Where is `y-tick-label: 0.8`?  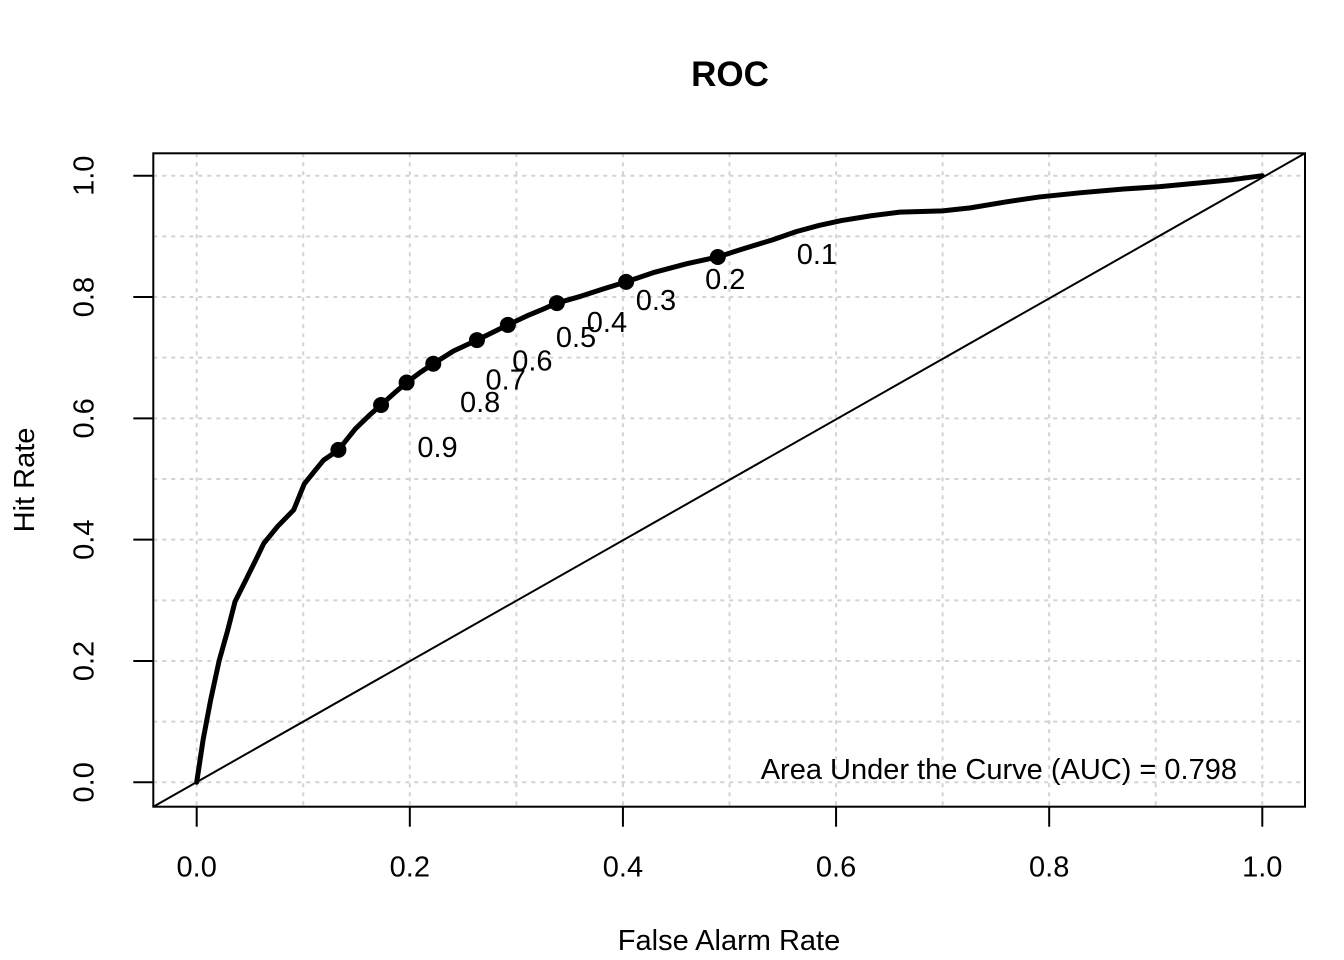 y-tick-label: 0.8 is located at coordinates (84, 297).